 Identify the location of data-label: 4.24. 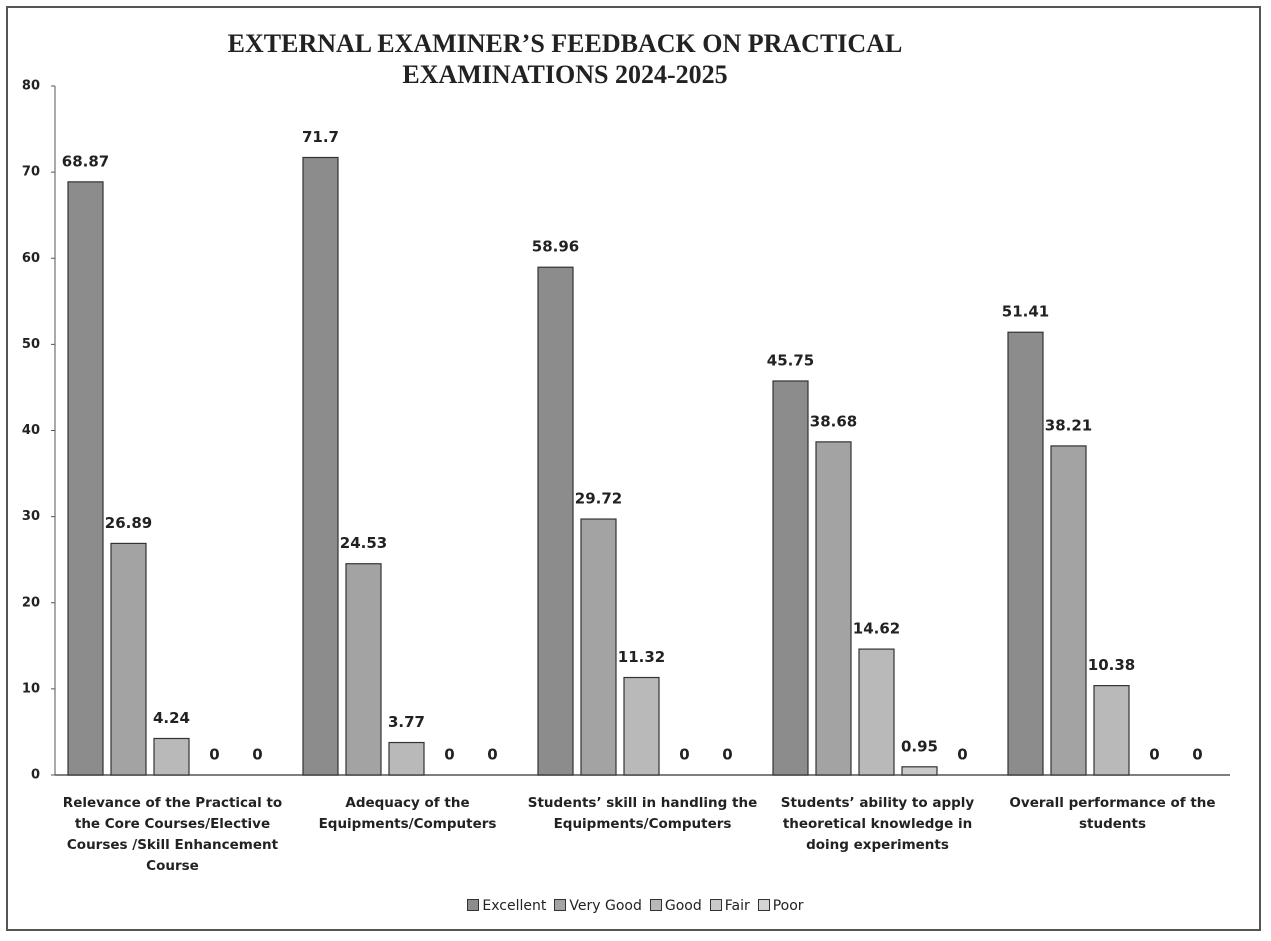
(171, 718).